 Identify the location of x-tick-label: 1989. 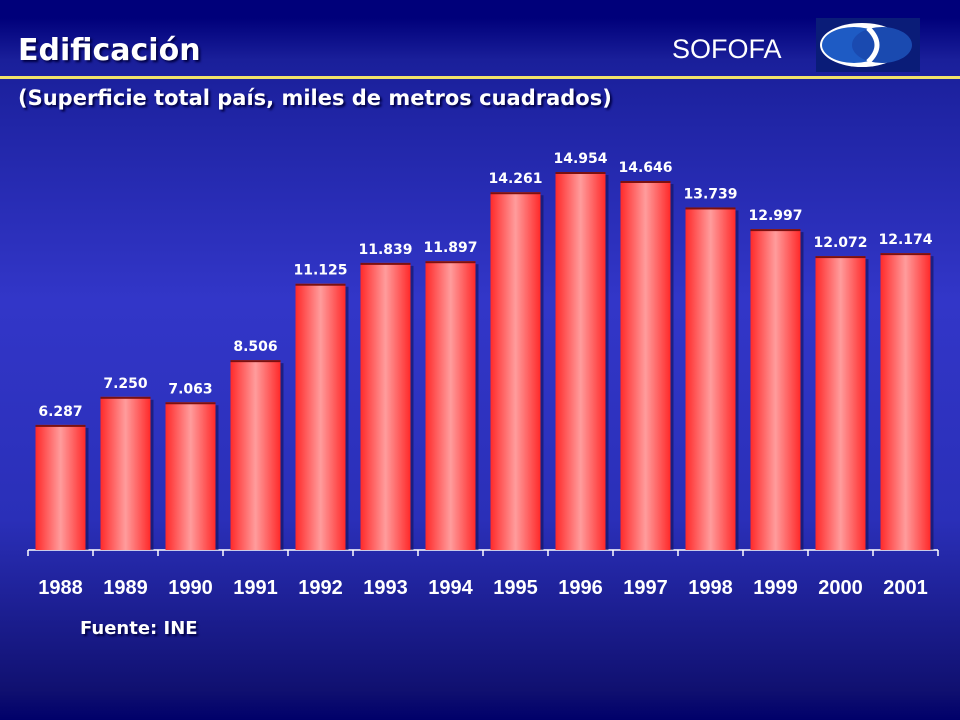
(125, 588).